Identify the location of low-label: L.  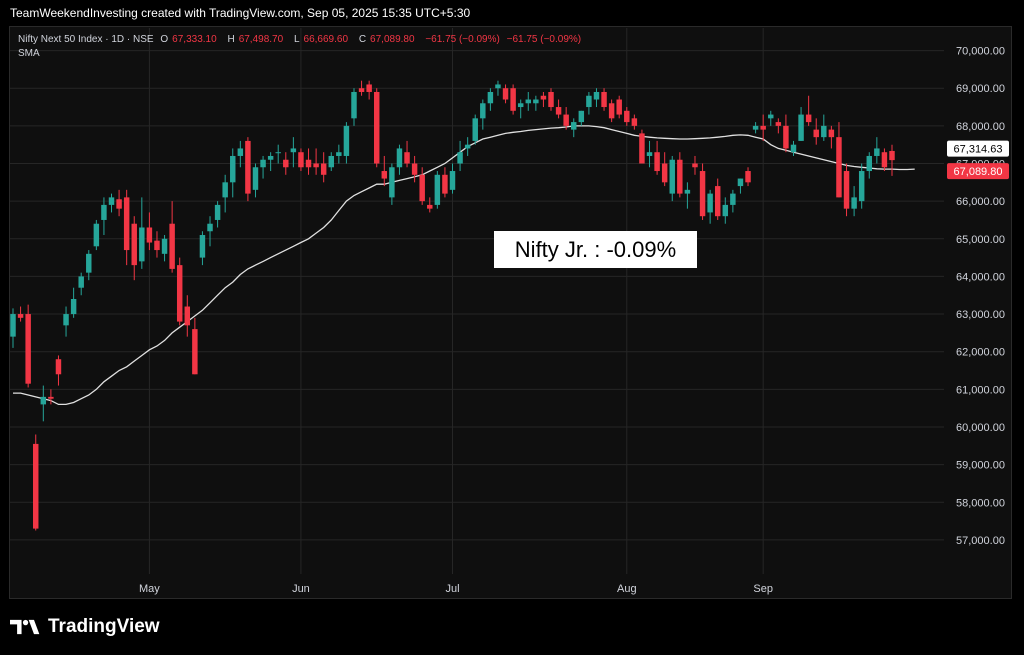
(296, 39).